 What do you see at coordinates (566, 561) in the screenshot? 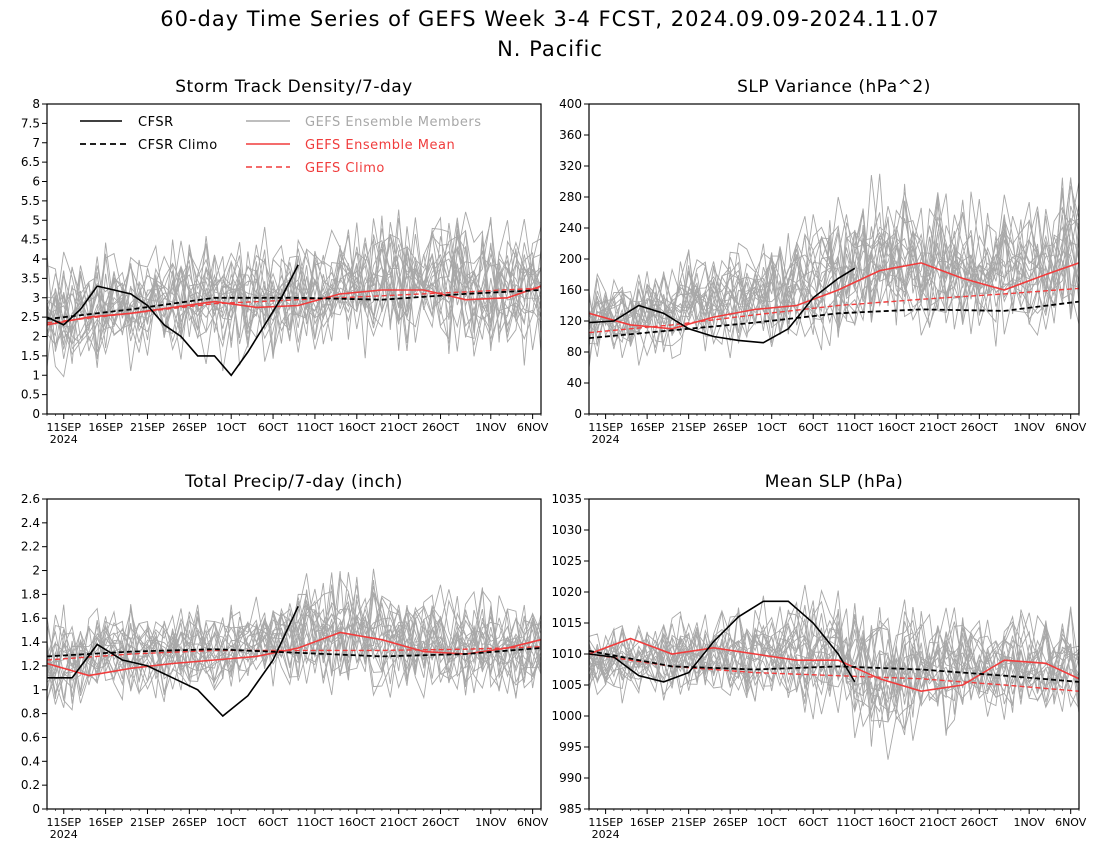
I see `y-tick-label: 1025` at bounding box center [566, 561].